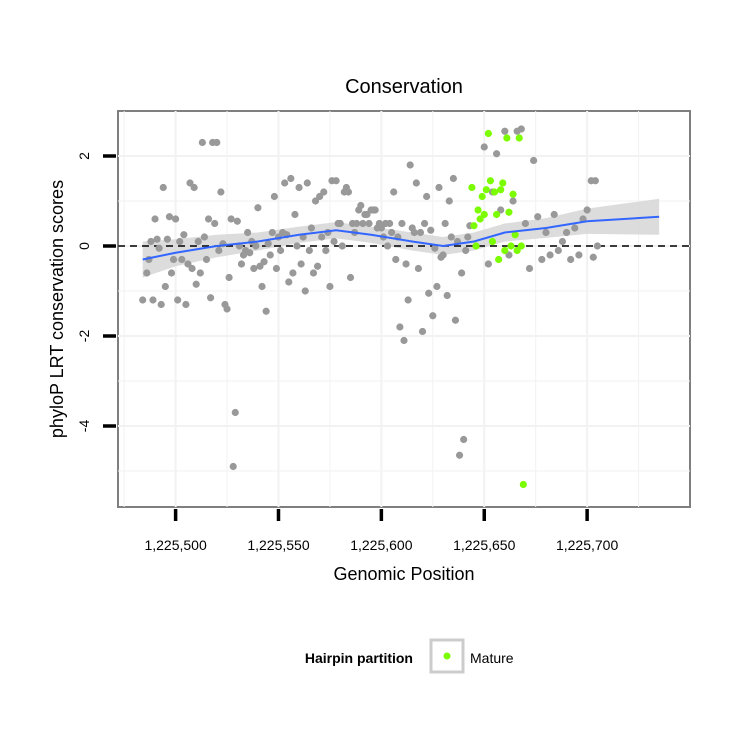 This screenshot has width=750, height=750. Describe the element at coordinates (84, 246) in the screenshot. I see `y-tick-label: 0` at that location.